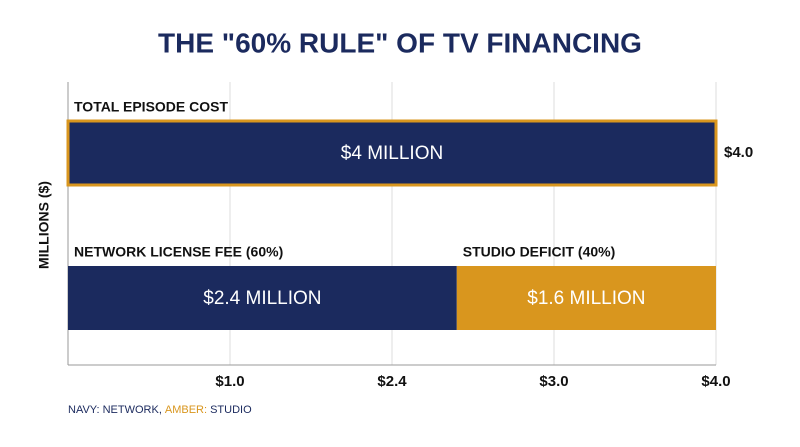 The width and height of the screenshot is (800, 447). What do you see at coordinates (553, 381) in the screenshot?
I see `x-tick-label: $3.0` at bounding box center [553, 381].